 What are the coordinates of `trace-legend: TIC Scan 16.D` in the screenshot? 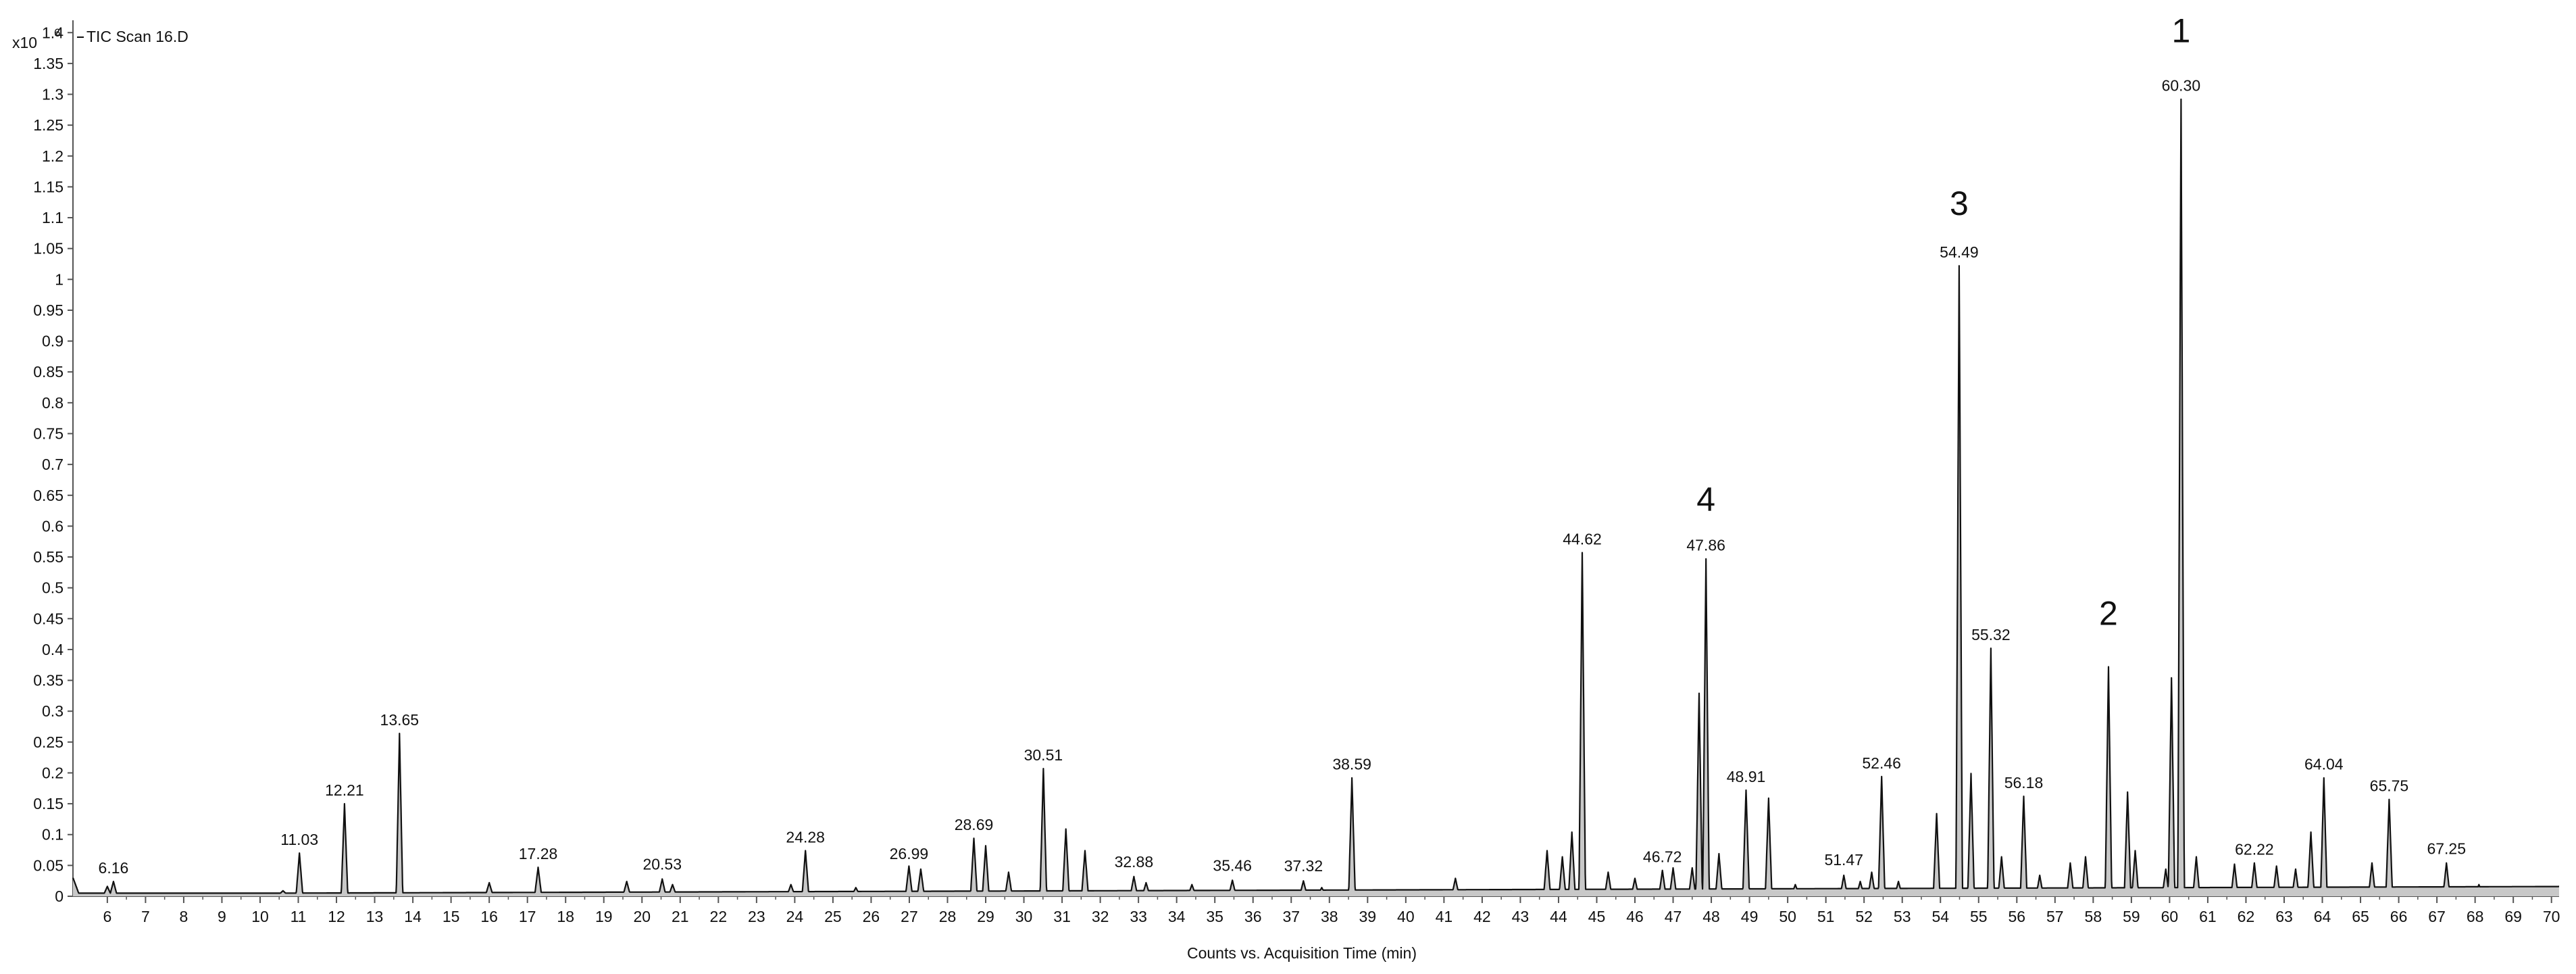 It's located at (132, 36).